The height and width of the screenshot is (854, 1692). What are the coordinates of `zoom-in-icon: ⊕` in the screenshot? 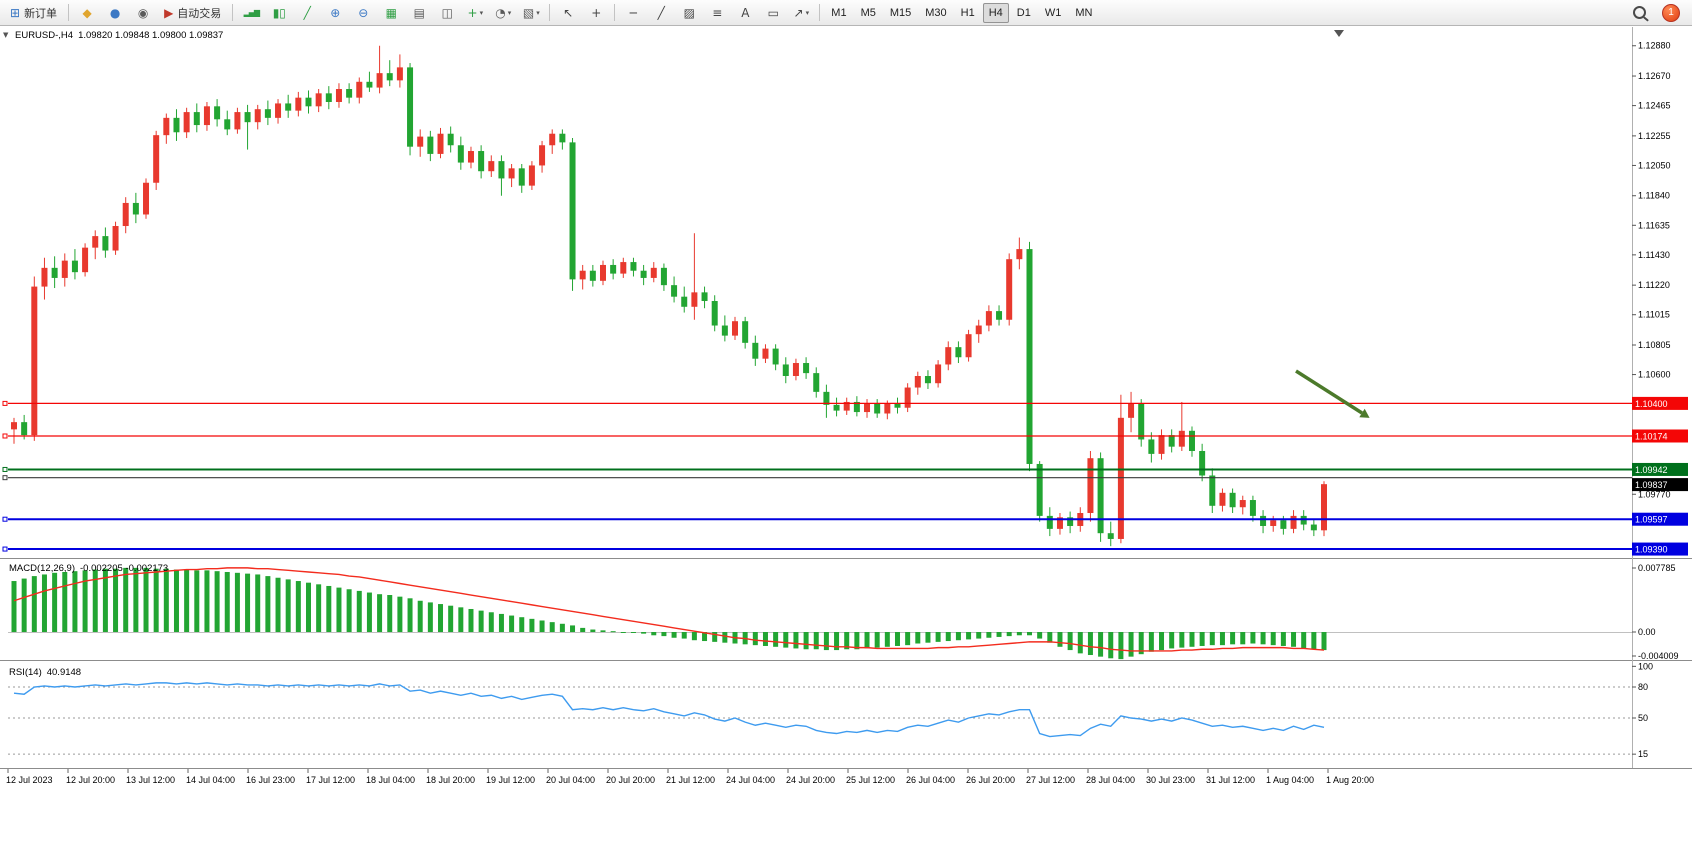 It's located at (335, 12).